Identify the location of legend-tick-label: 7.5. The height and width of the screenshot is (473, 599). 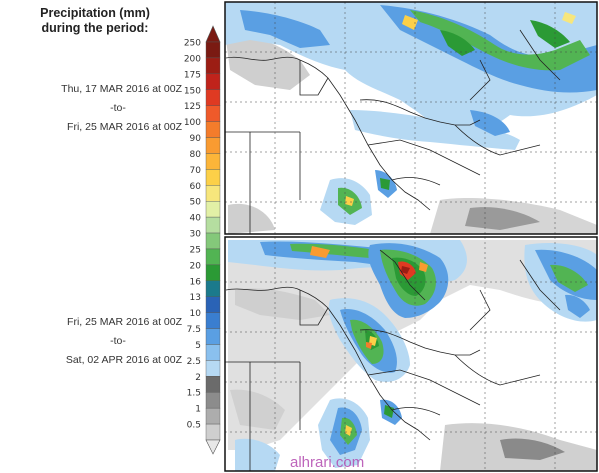
(194, 330).